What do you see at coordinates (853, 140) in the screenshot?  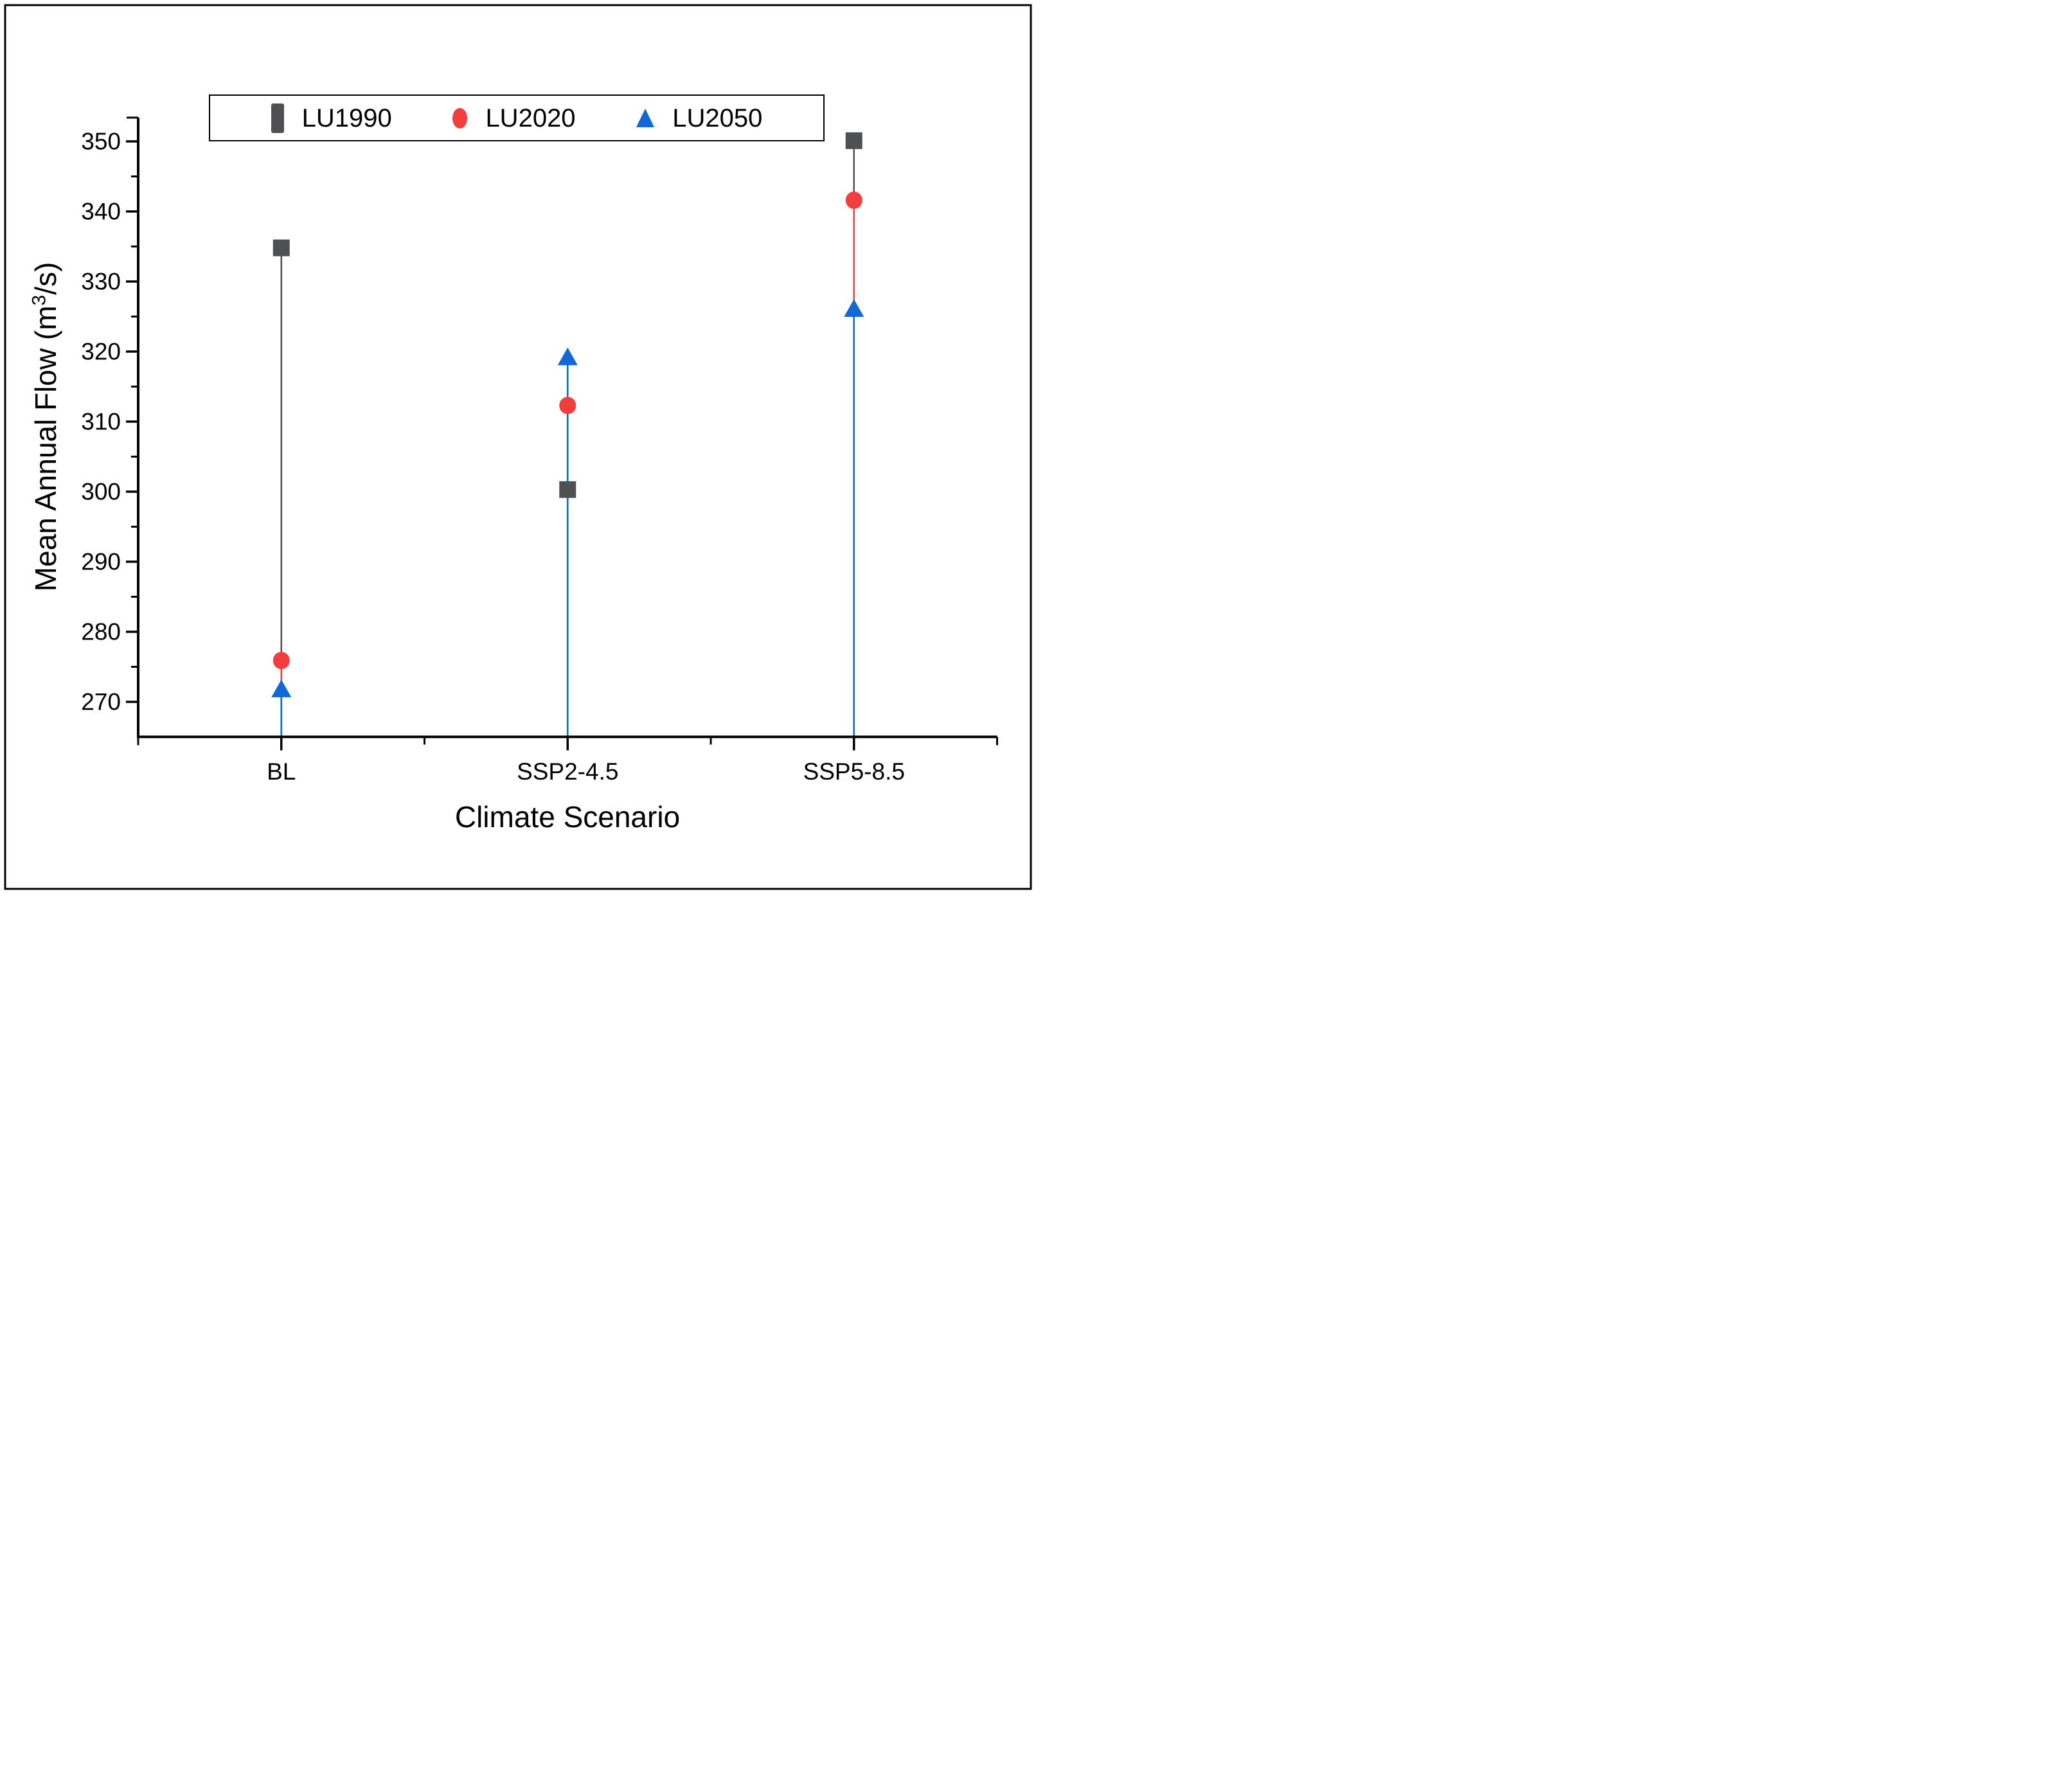 I see `marker-square-ssp5-8.5` at bounding box center [853, 140].